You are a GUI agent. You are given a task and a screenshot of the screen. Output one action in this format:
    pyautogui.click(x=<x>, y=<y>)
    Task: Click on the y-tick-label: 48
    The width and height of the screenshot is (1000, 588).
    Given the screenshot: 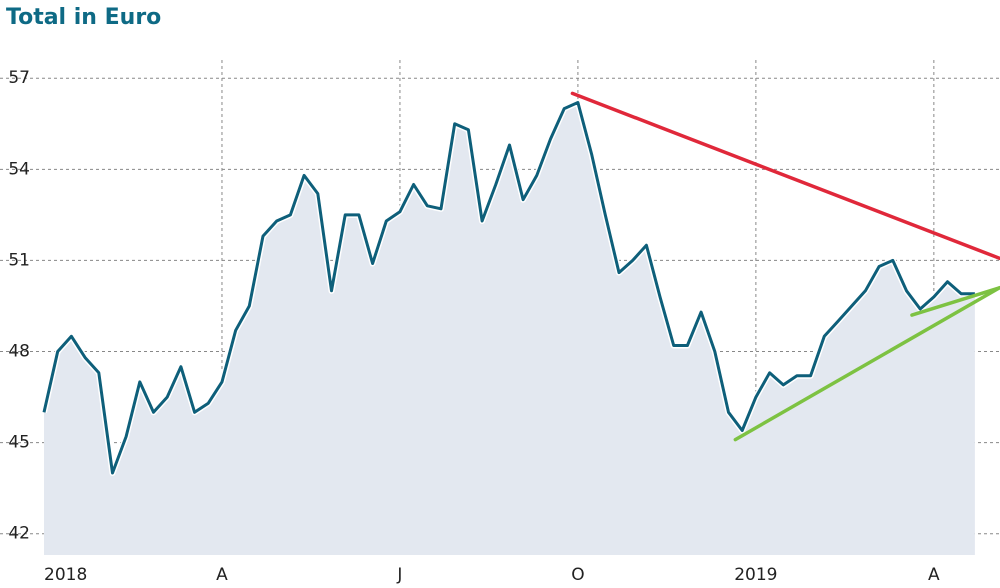 What is the action you would take?
    pyautogui.click(x=19, y=352)
    